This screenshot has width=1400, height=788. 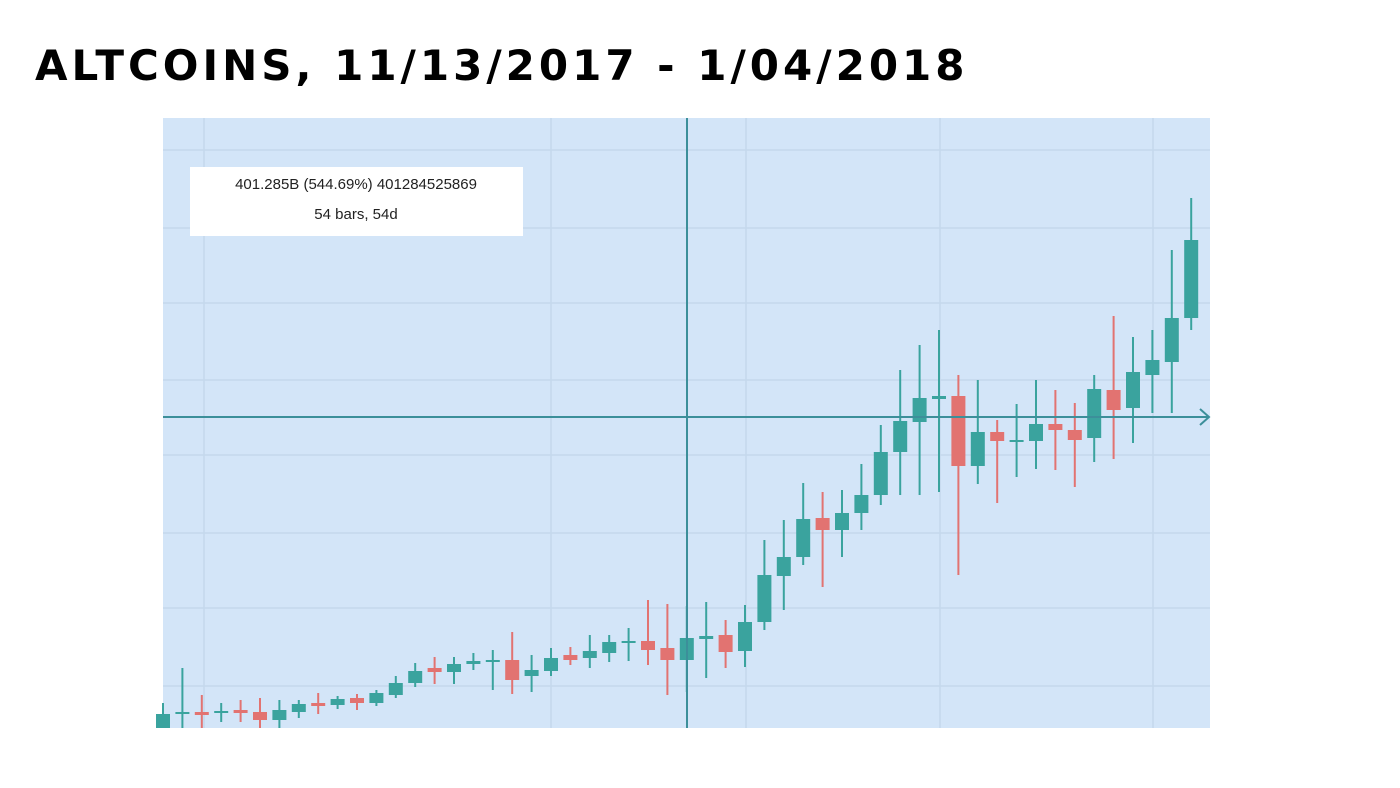 I want to click on tooltip-line: 401.285B (544.69%) 401284525869, so click(x=356, y=184).